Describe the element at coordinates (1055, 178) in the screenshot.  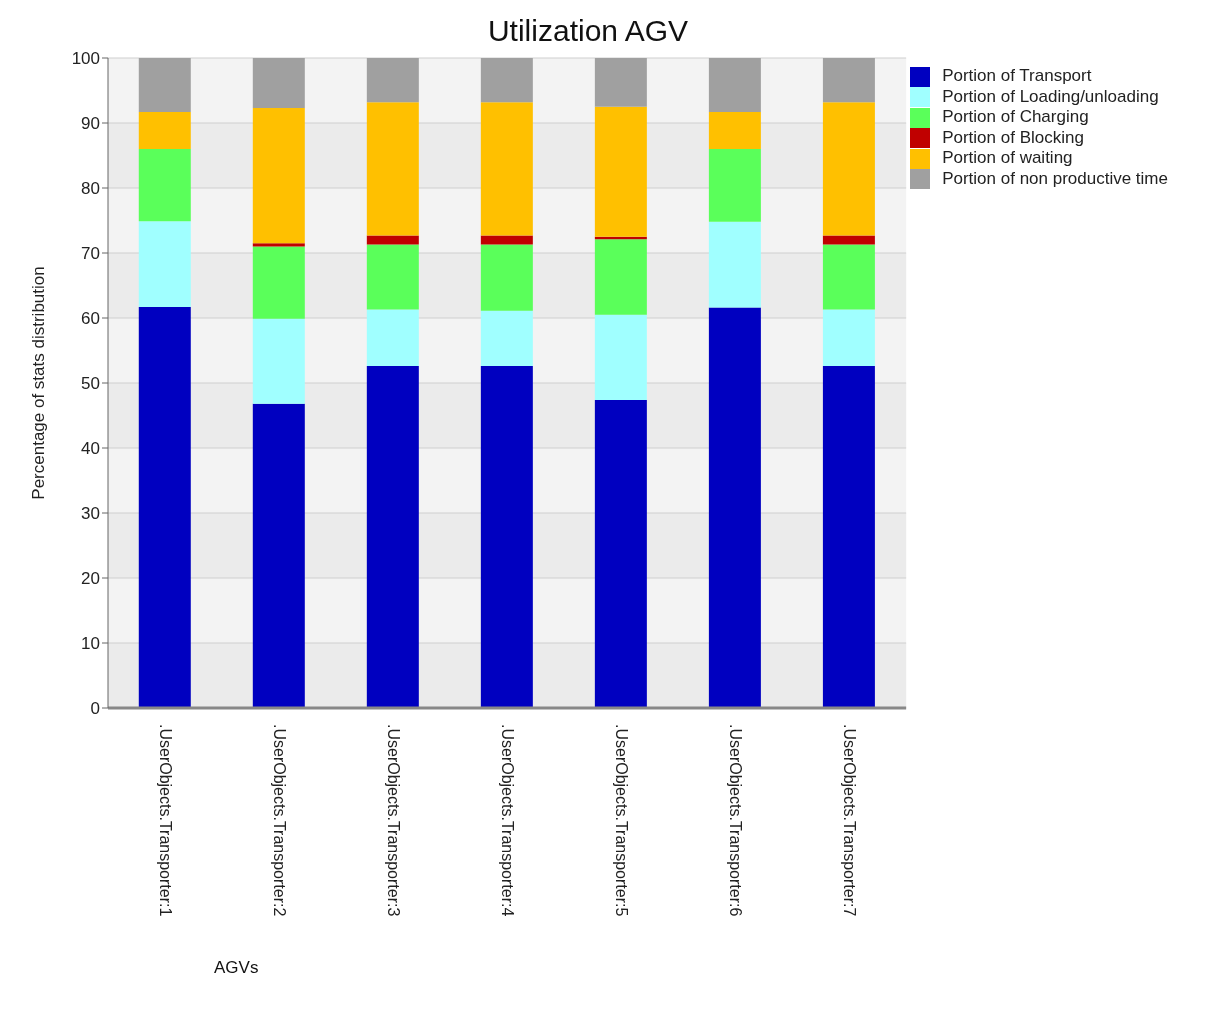
I see `legend-label: Portion of non productive time` at that location.